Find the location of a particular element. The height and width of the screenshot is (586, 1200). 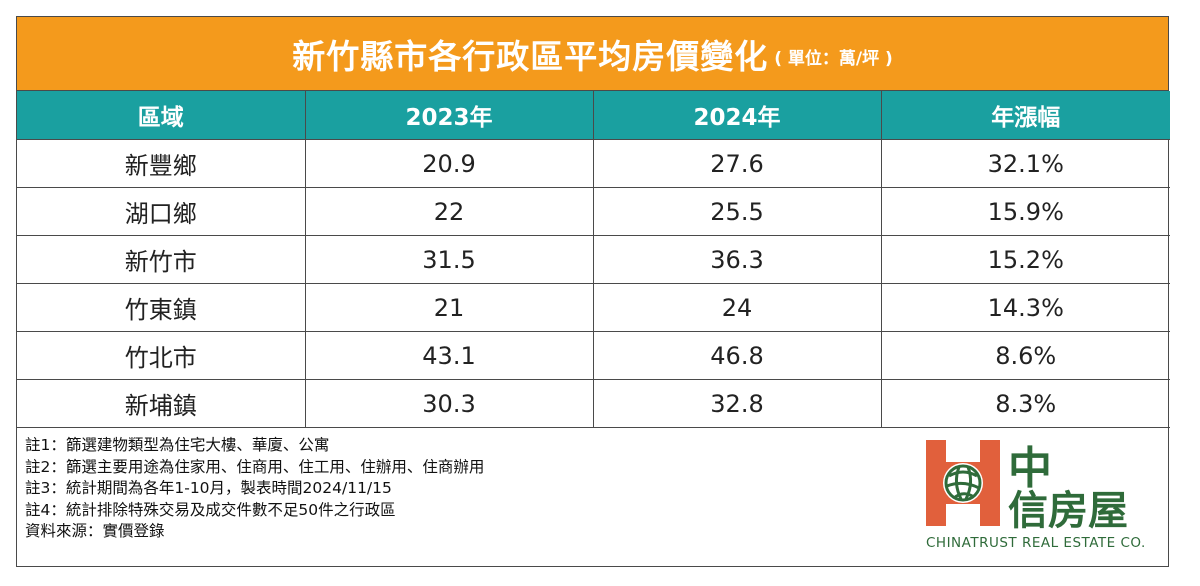

table-row: 竹東鎮 21 24 14.3% is located at coordinates (593, 307).